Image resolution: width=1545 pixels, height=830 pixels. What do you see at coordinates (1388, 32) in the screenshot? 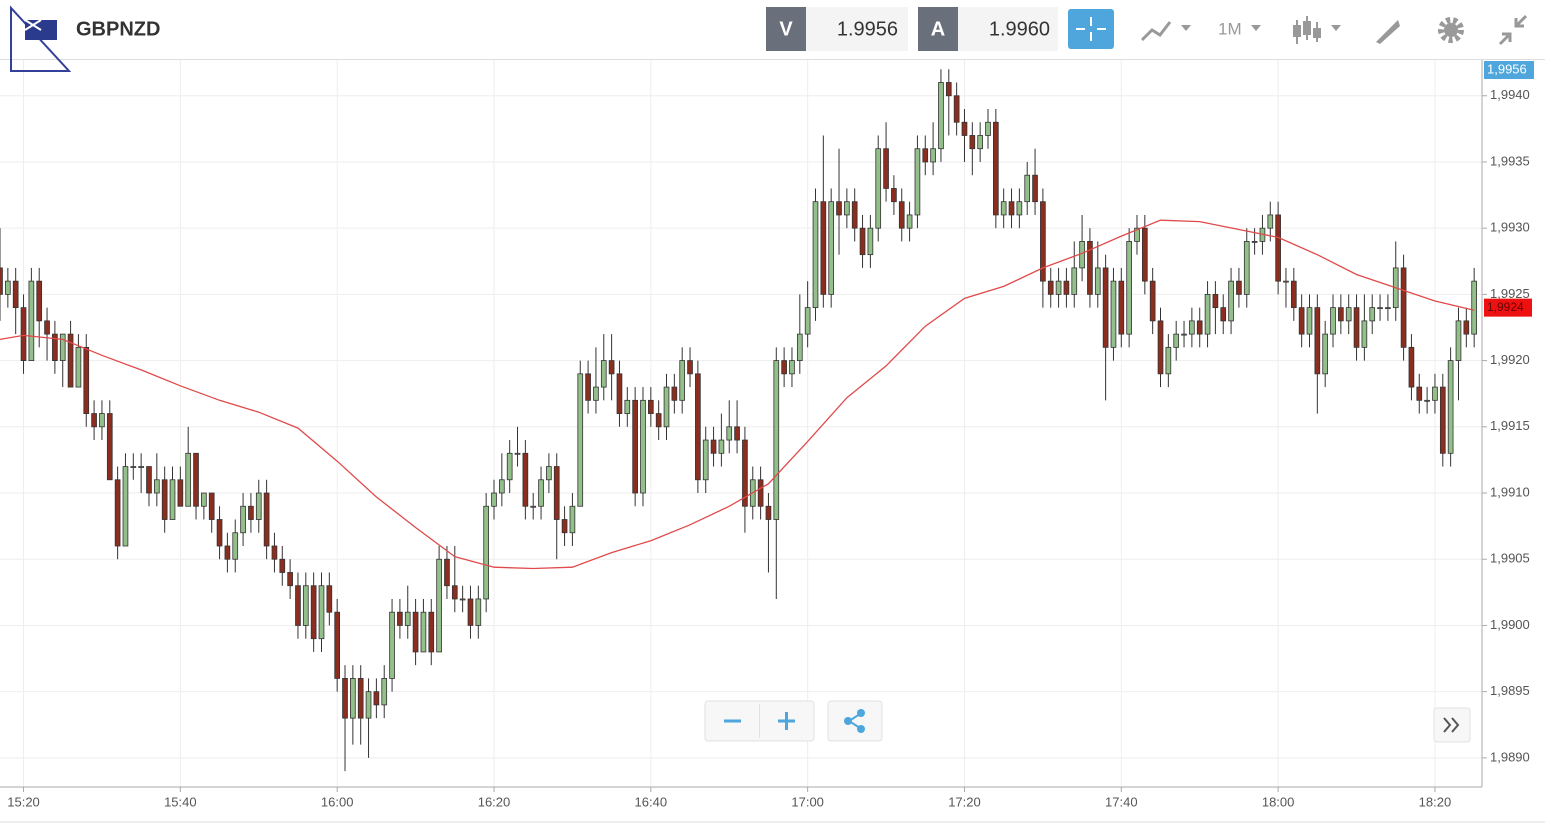
I see `draw-icon` at bounding box center [1388, 32].